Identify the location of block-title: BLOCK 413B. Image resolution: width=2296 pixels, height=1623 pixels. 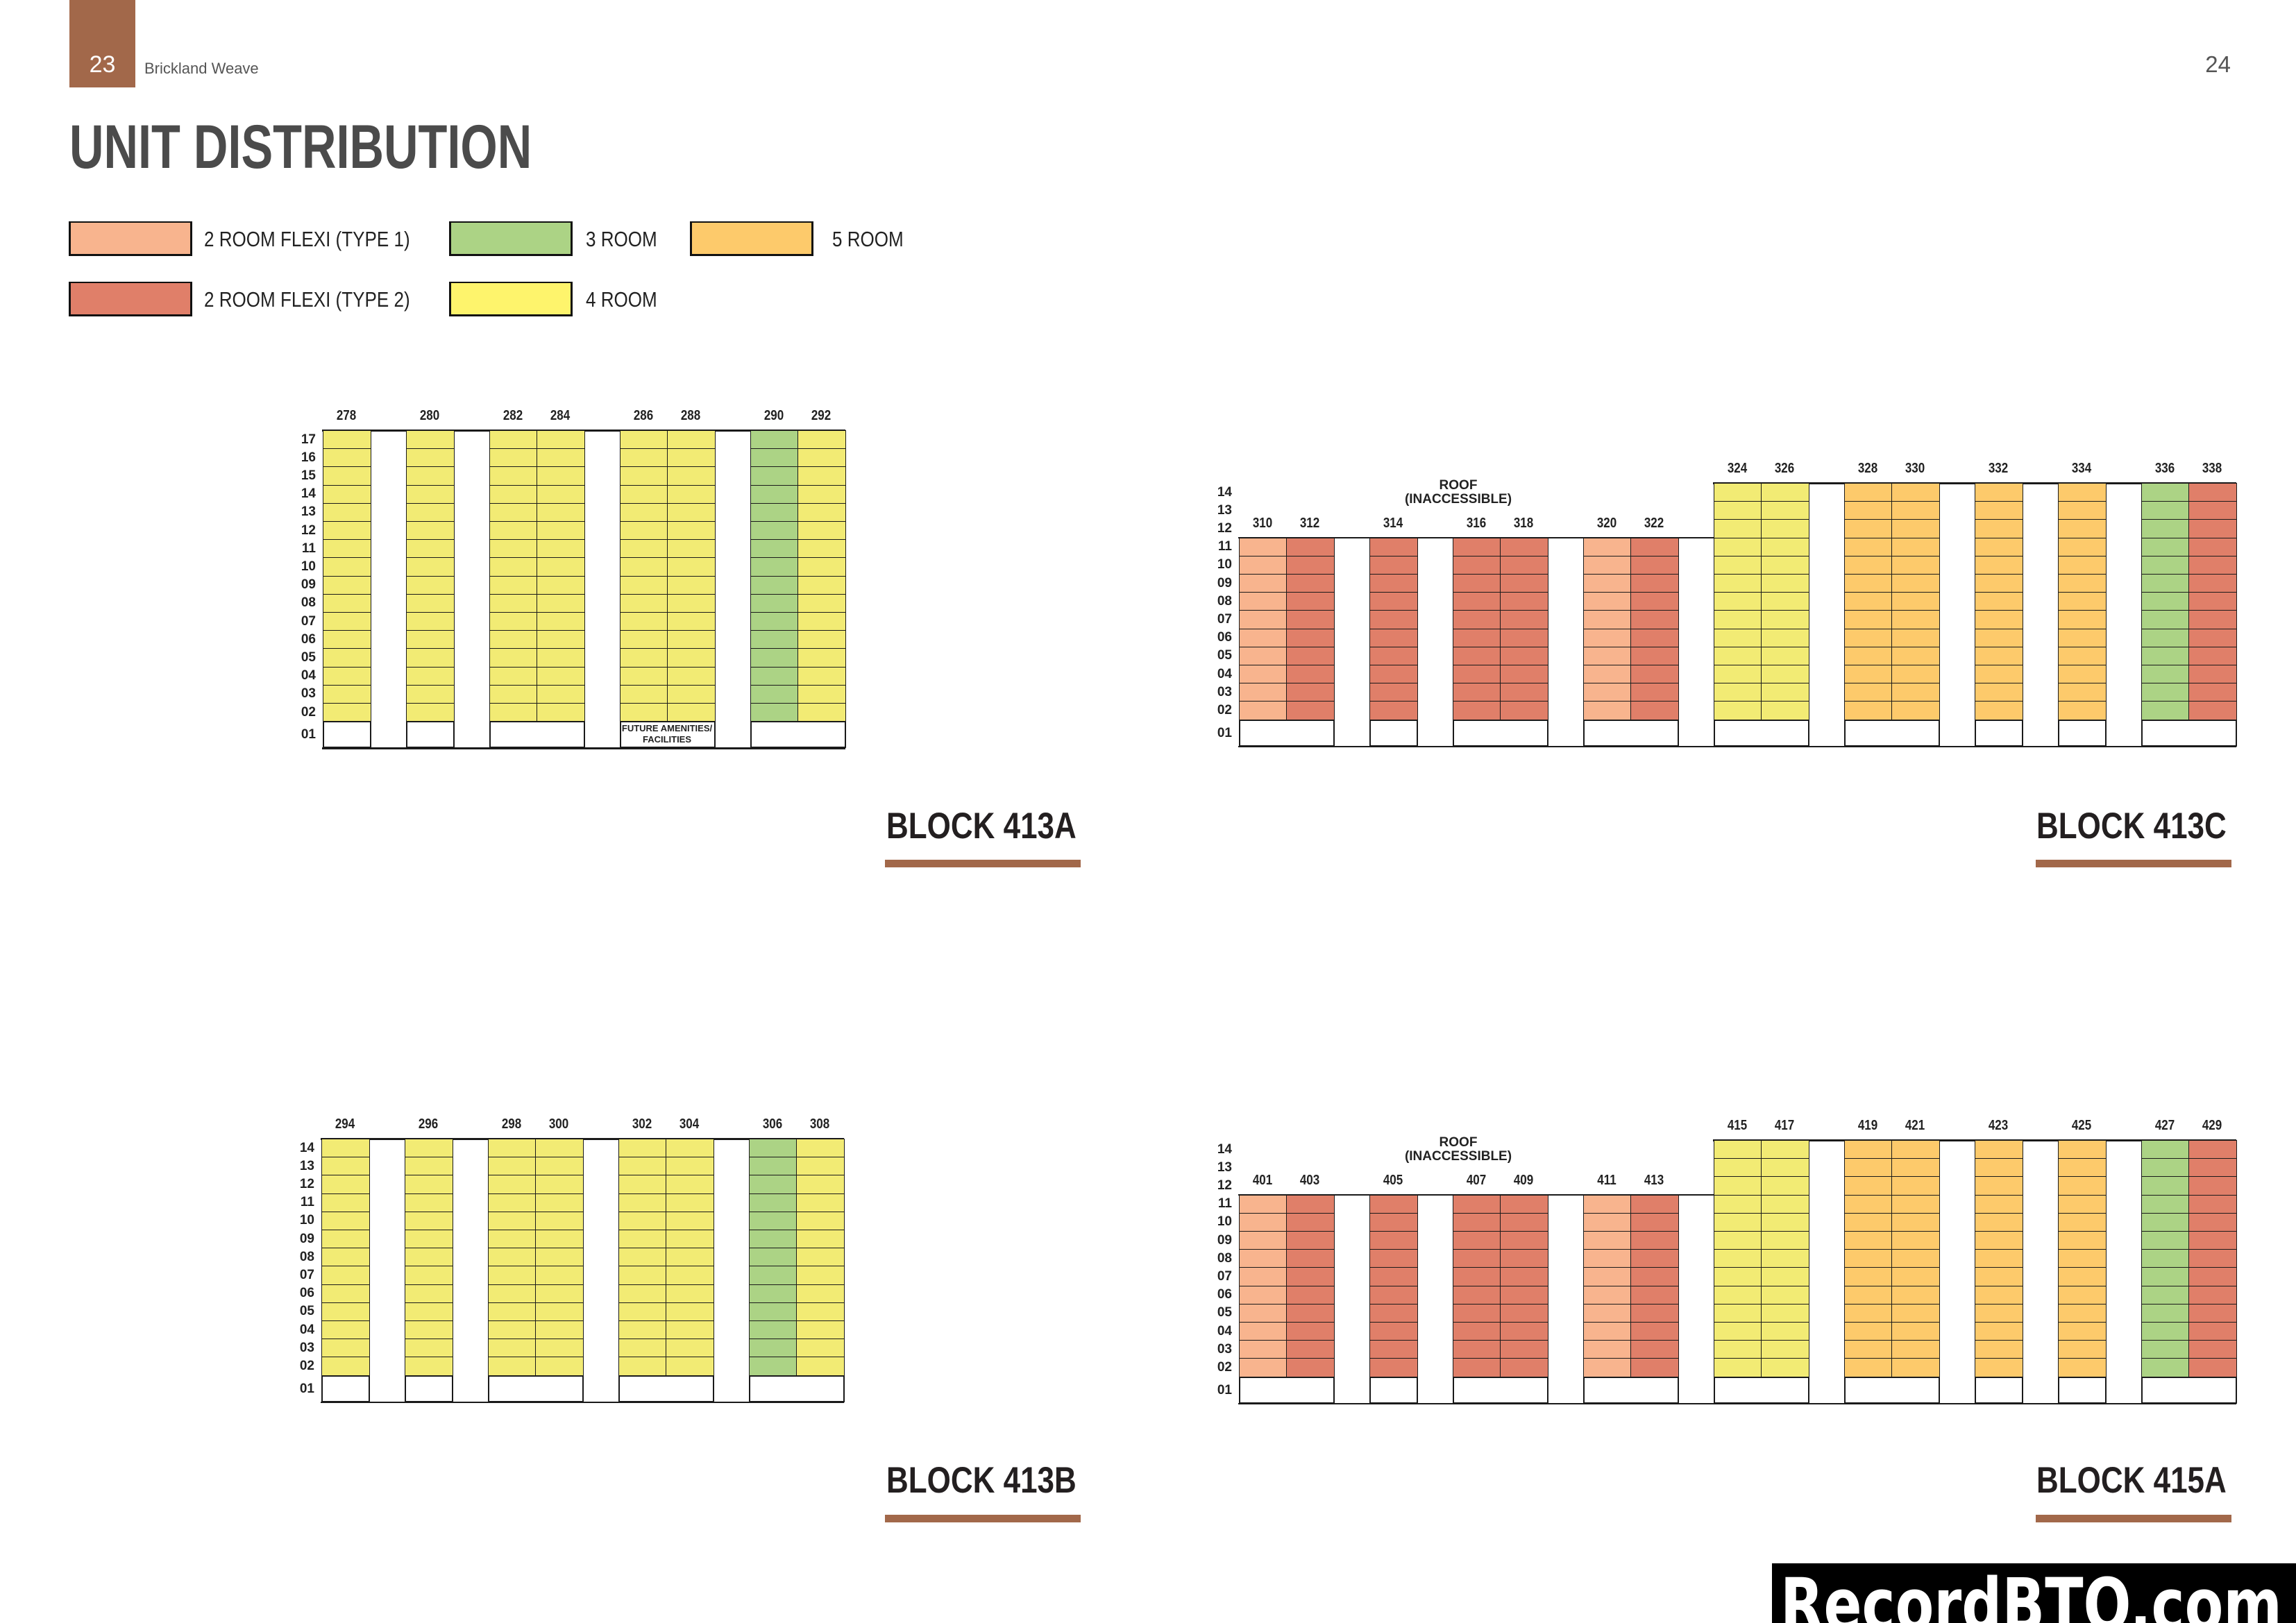
(981, 1480).